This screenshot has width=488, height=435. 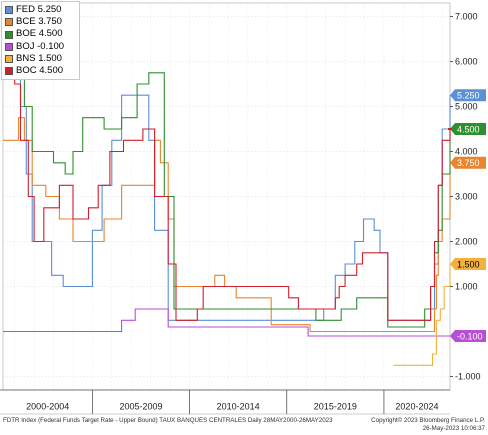 What do you see at coordinates (466, 62) in the screenshot?
I see `y-tick-label: 6.000` at bounding box center [466, 62].